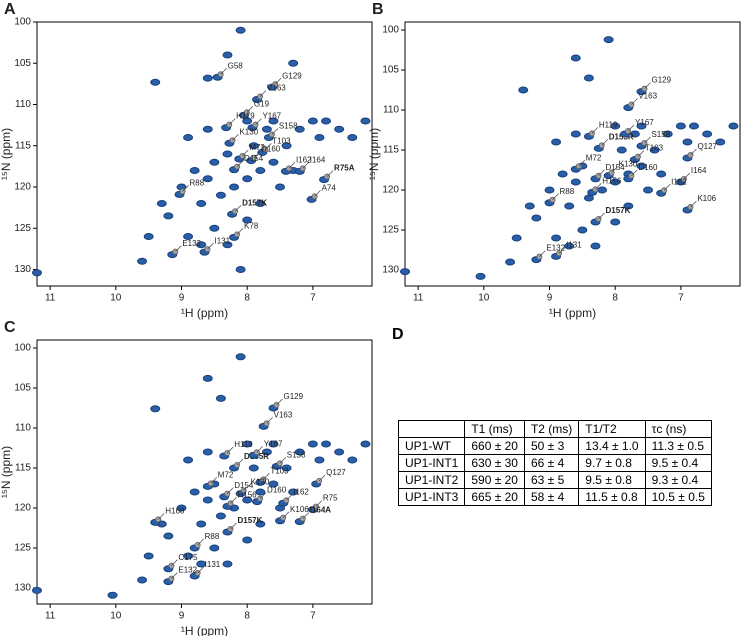 The image size is (748, 636). Describe the element at coordinates (197, 183) in the screenshot. I see `peak-label: R88` at that location.